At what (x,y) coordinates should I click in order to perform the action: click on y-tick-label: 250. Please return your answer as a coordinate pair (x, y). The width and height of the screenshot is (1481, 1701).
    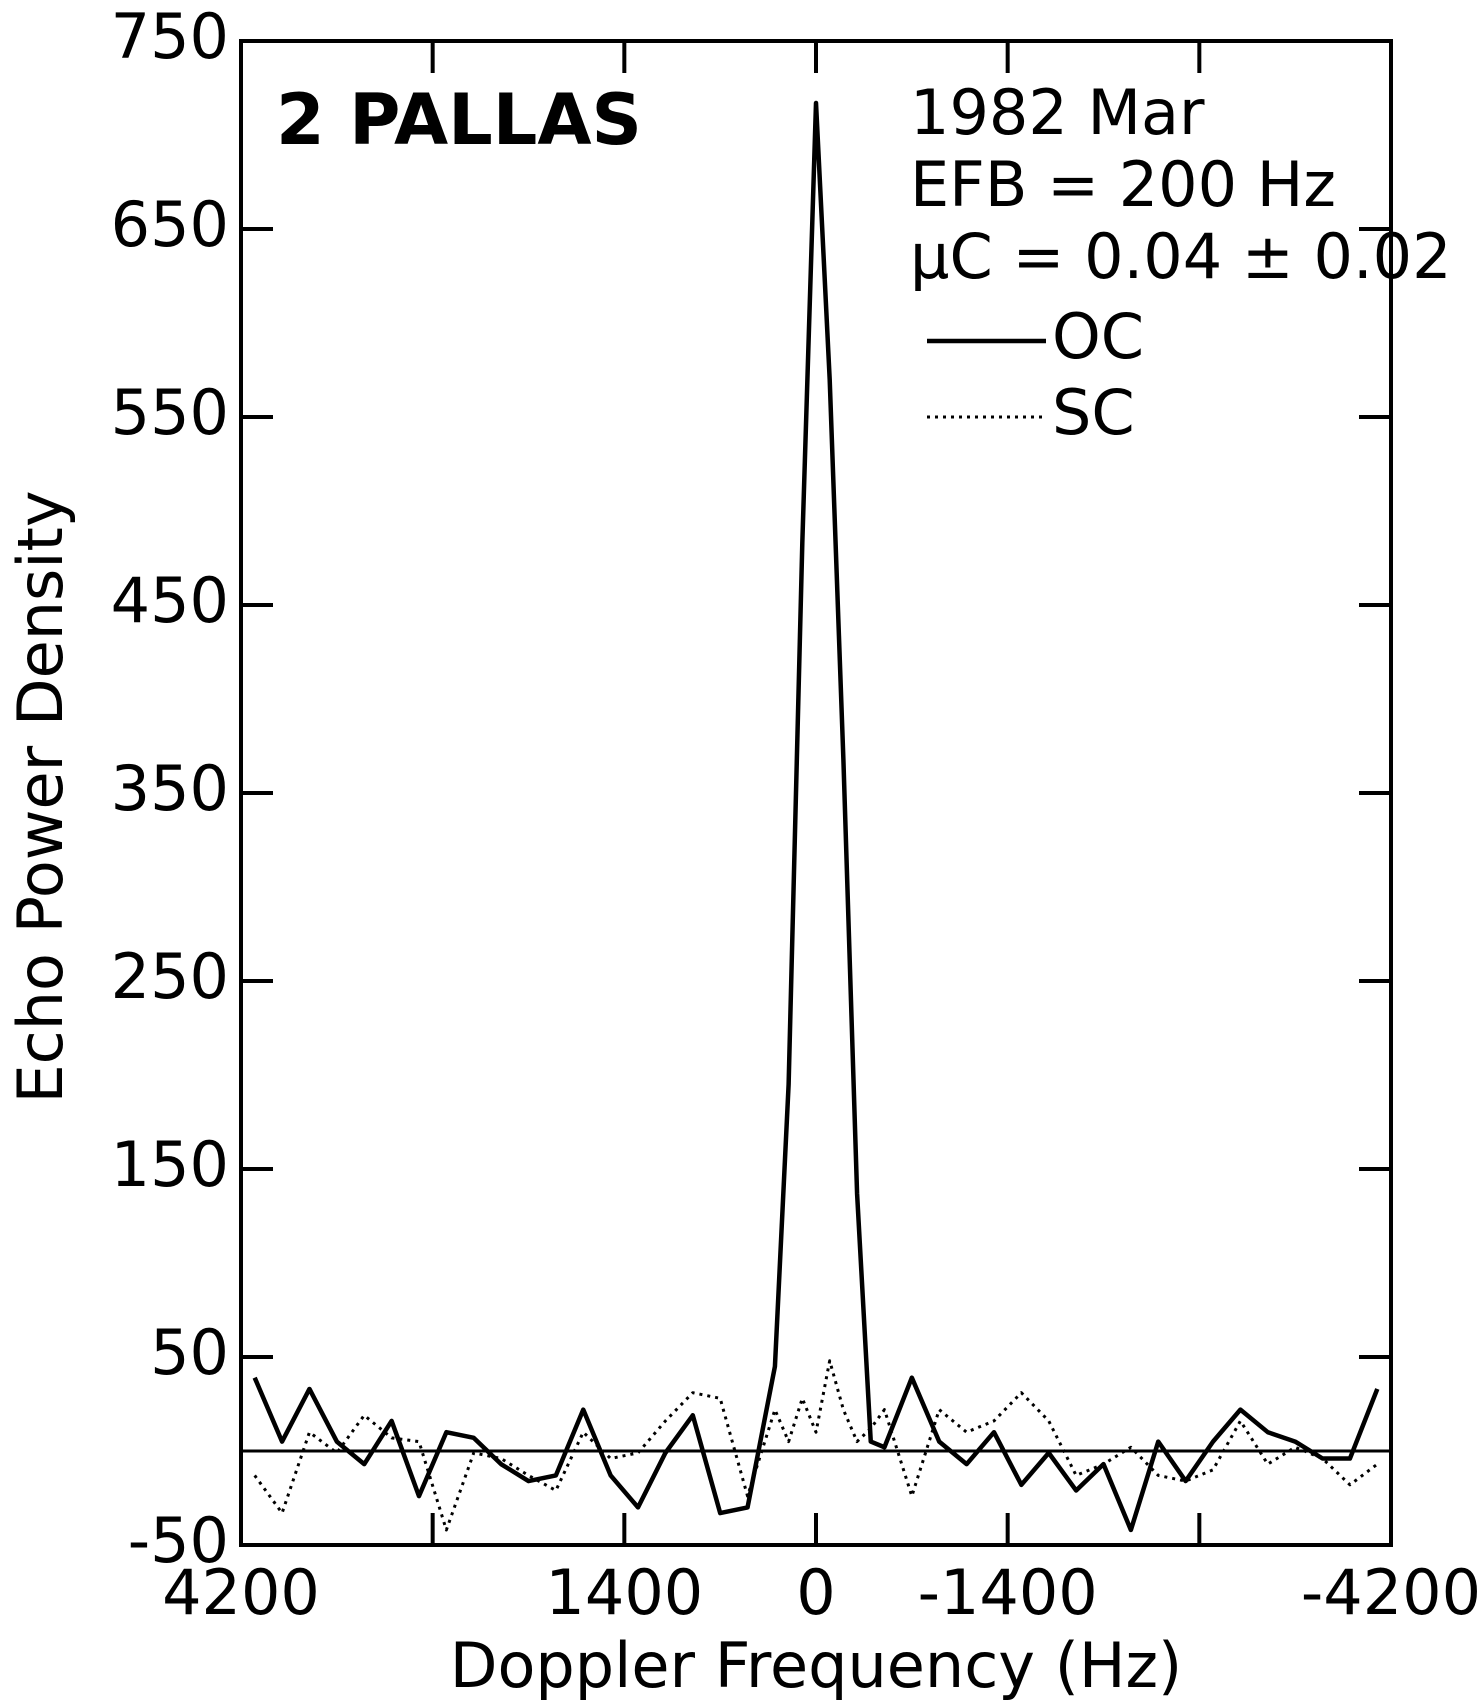
    Looking at the image, I should click on (170, 976).